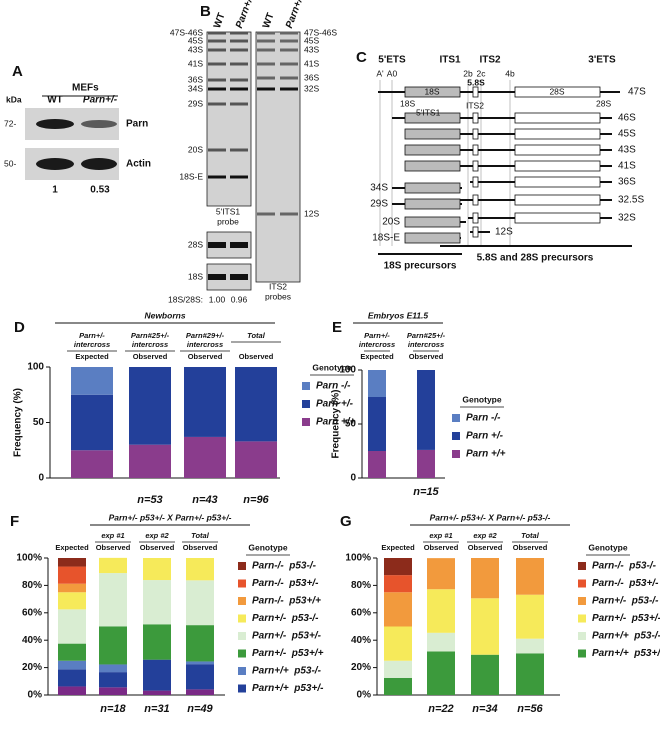 The image size is (660, 744). I want to click on y-tick-label: 100, so click(35, 367).